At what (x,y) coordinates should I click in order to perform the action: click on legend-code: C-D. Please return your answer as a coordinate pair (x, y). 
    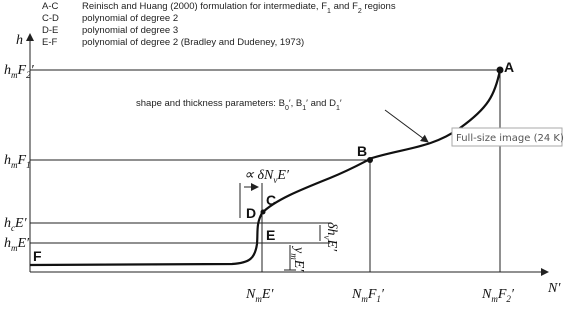
    Looking at the image, I should click on (50, 18).